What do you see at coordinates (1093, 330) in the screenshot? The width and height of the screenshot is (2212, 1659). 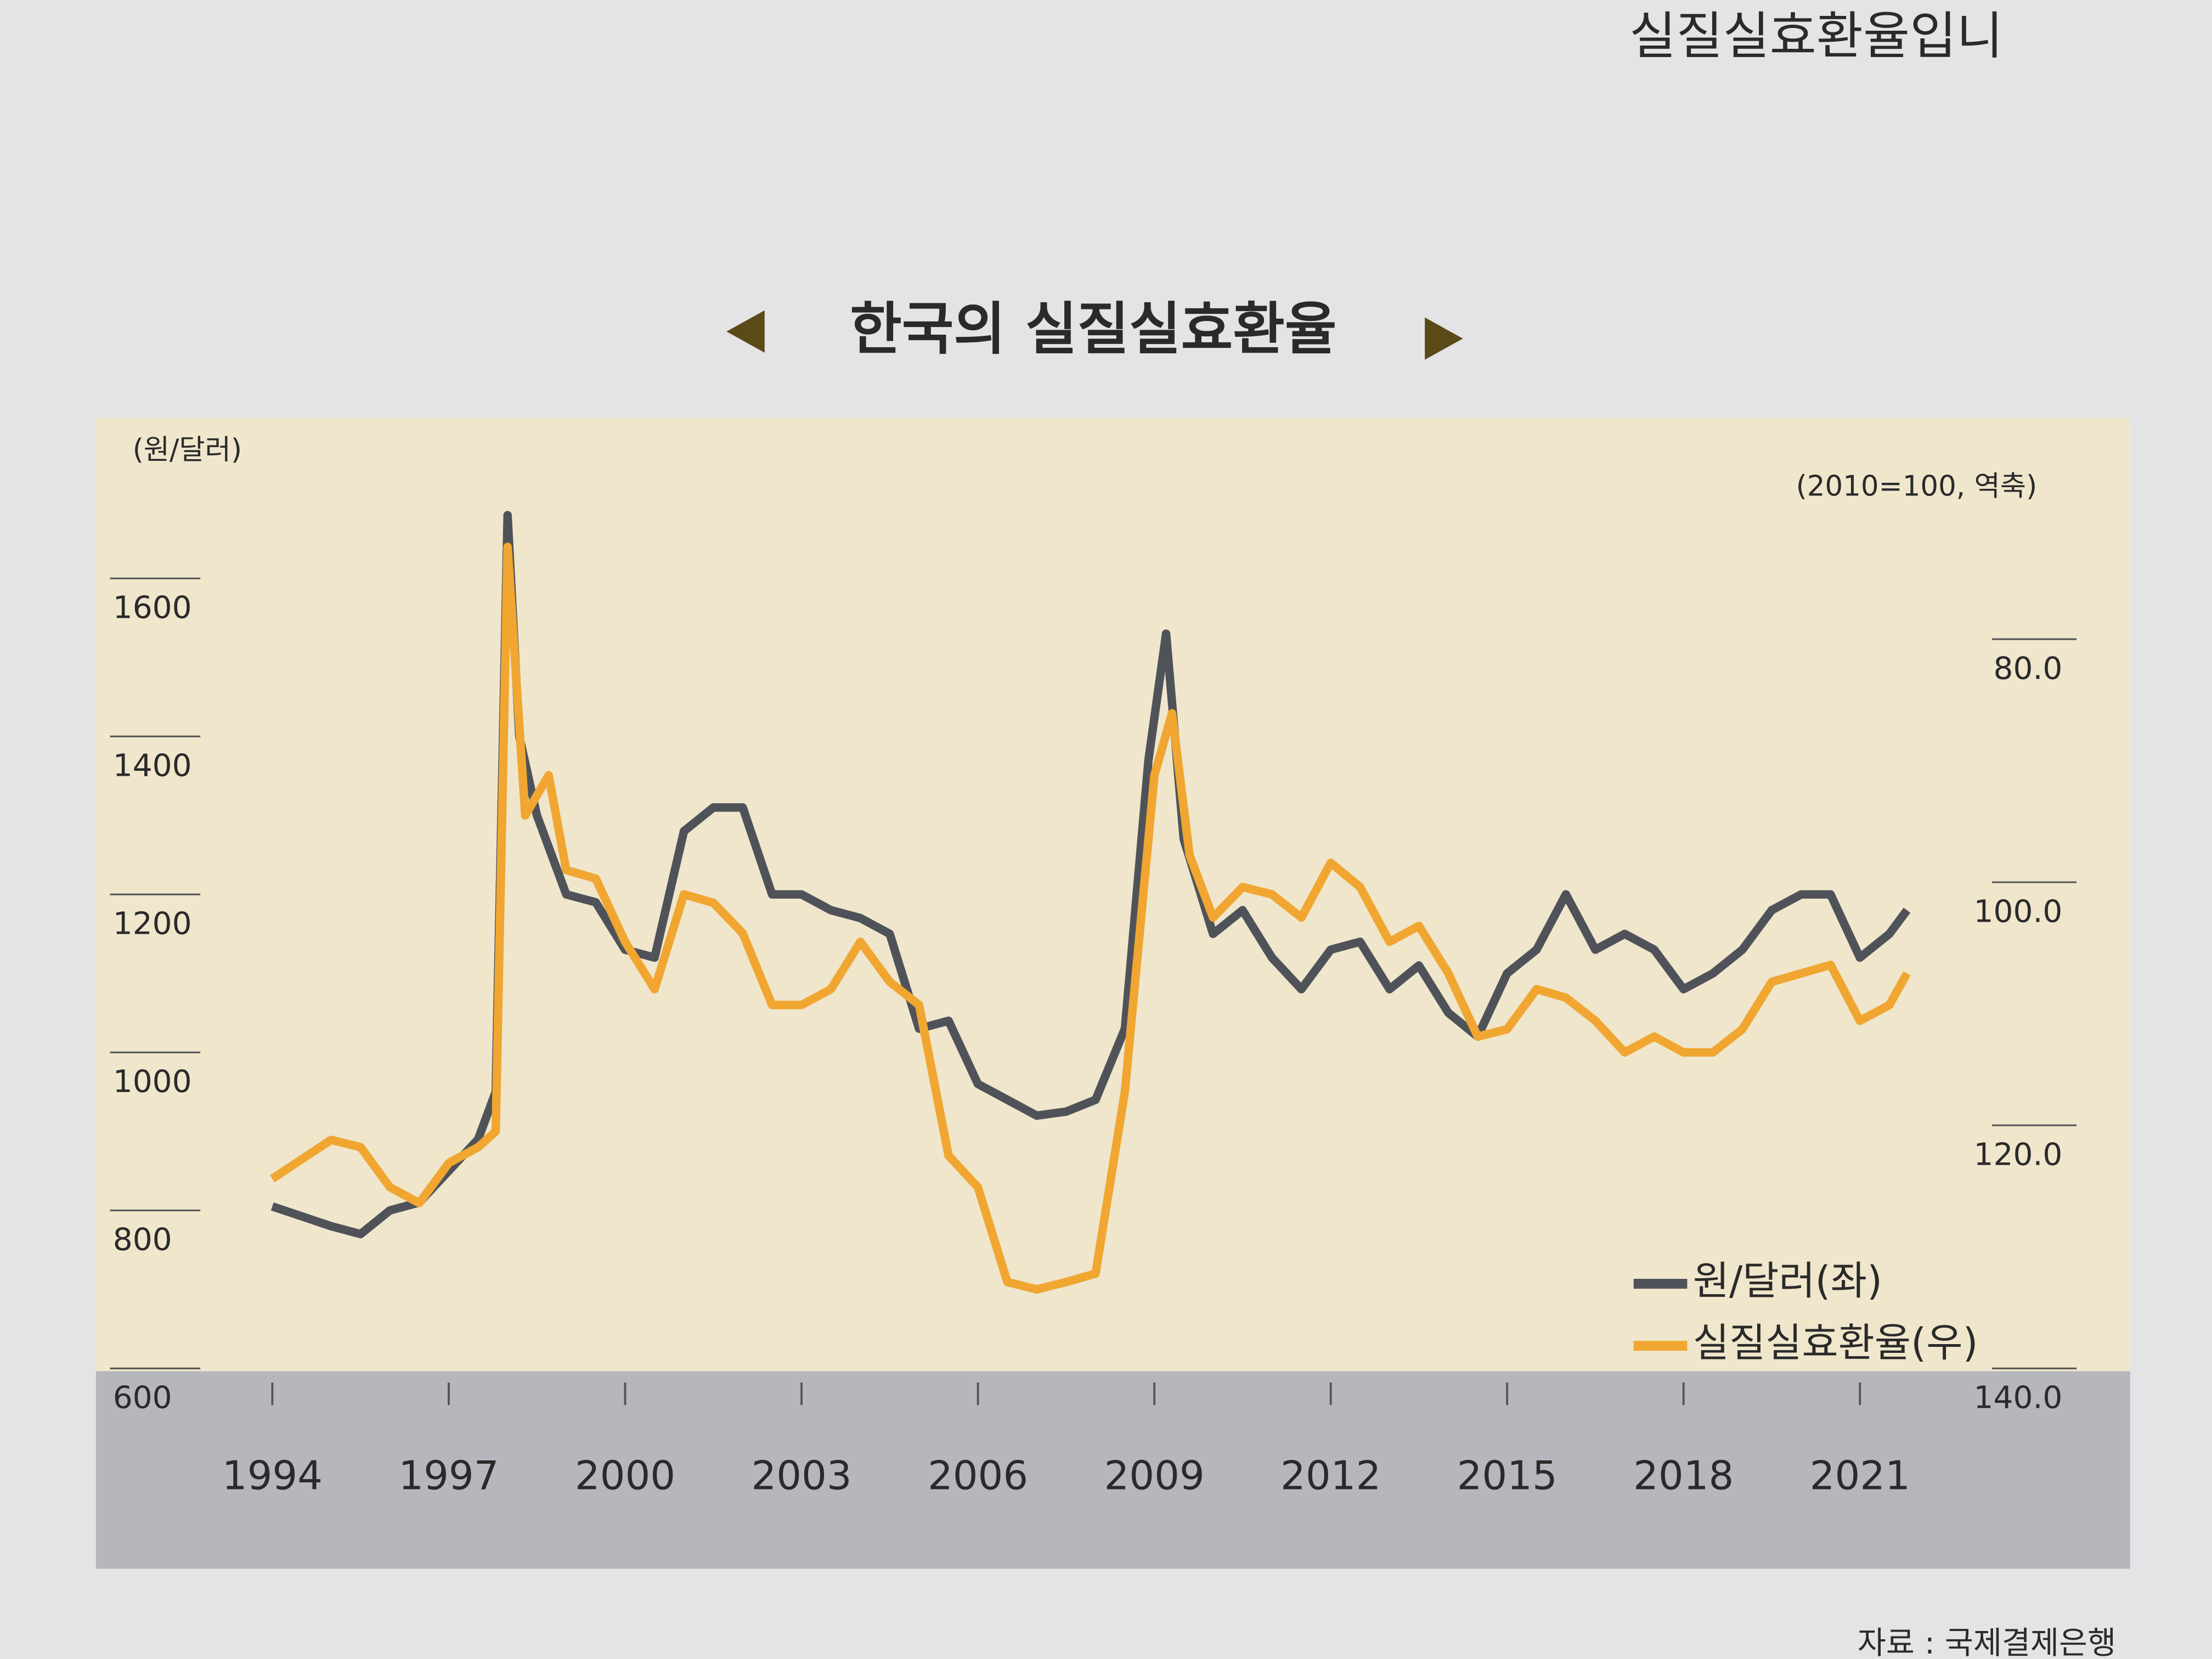 I see `chart-title: 한국의 실질실효환율` at bounding box center [1093, 330].